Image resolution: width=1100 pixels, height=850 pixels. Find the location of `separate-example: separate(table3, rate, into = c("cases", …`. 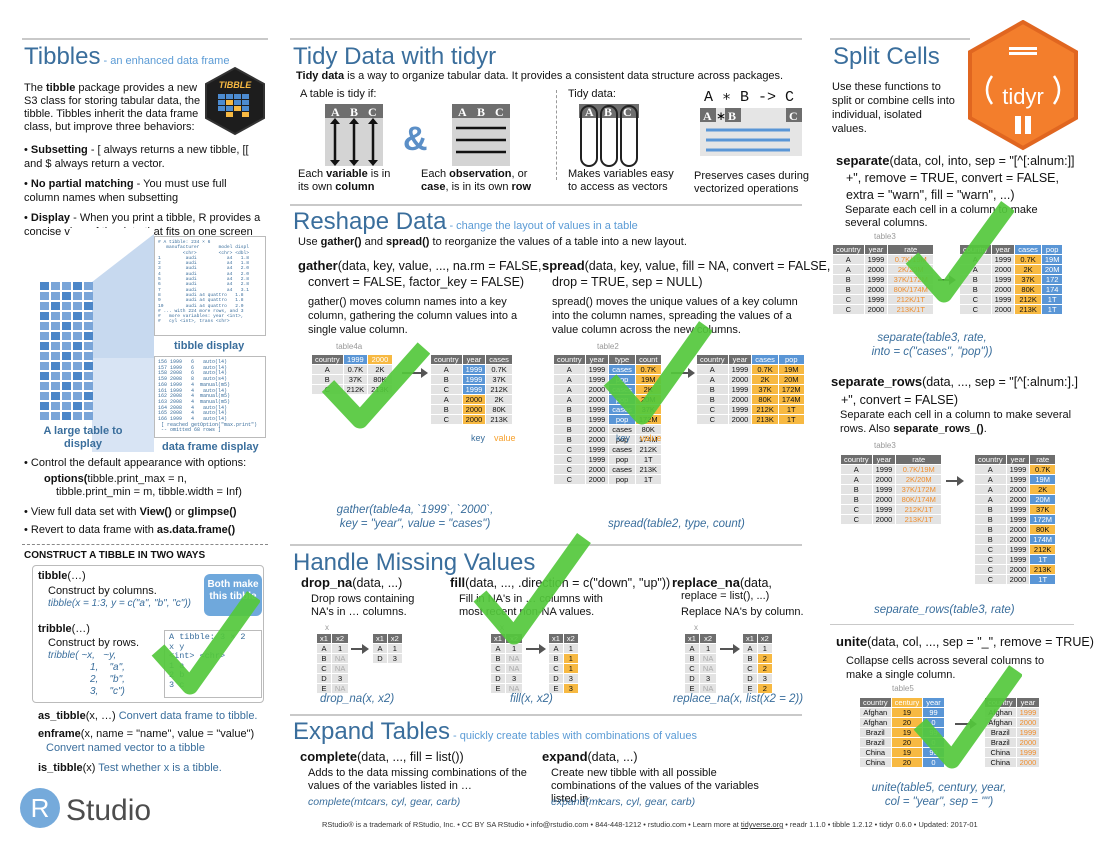

separate-example: separate(table3, rate, into = c("cases", … is located at coordinates (932, 345).